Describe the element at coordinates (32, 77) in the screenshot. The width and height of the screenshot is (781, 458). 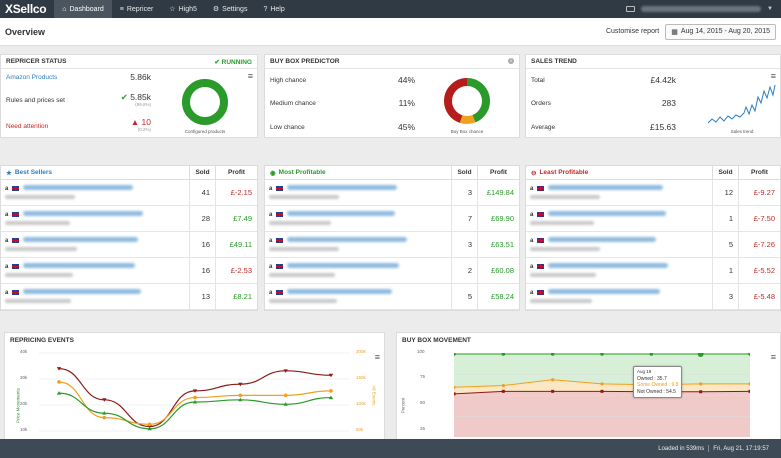
I see `amazon-products-link: Amazon Products` at that location.